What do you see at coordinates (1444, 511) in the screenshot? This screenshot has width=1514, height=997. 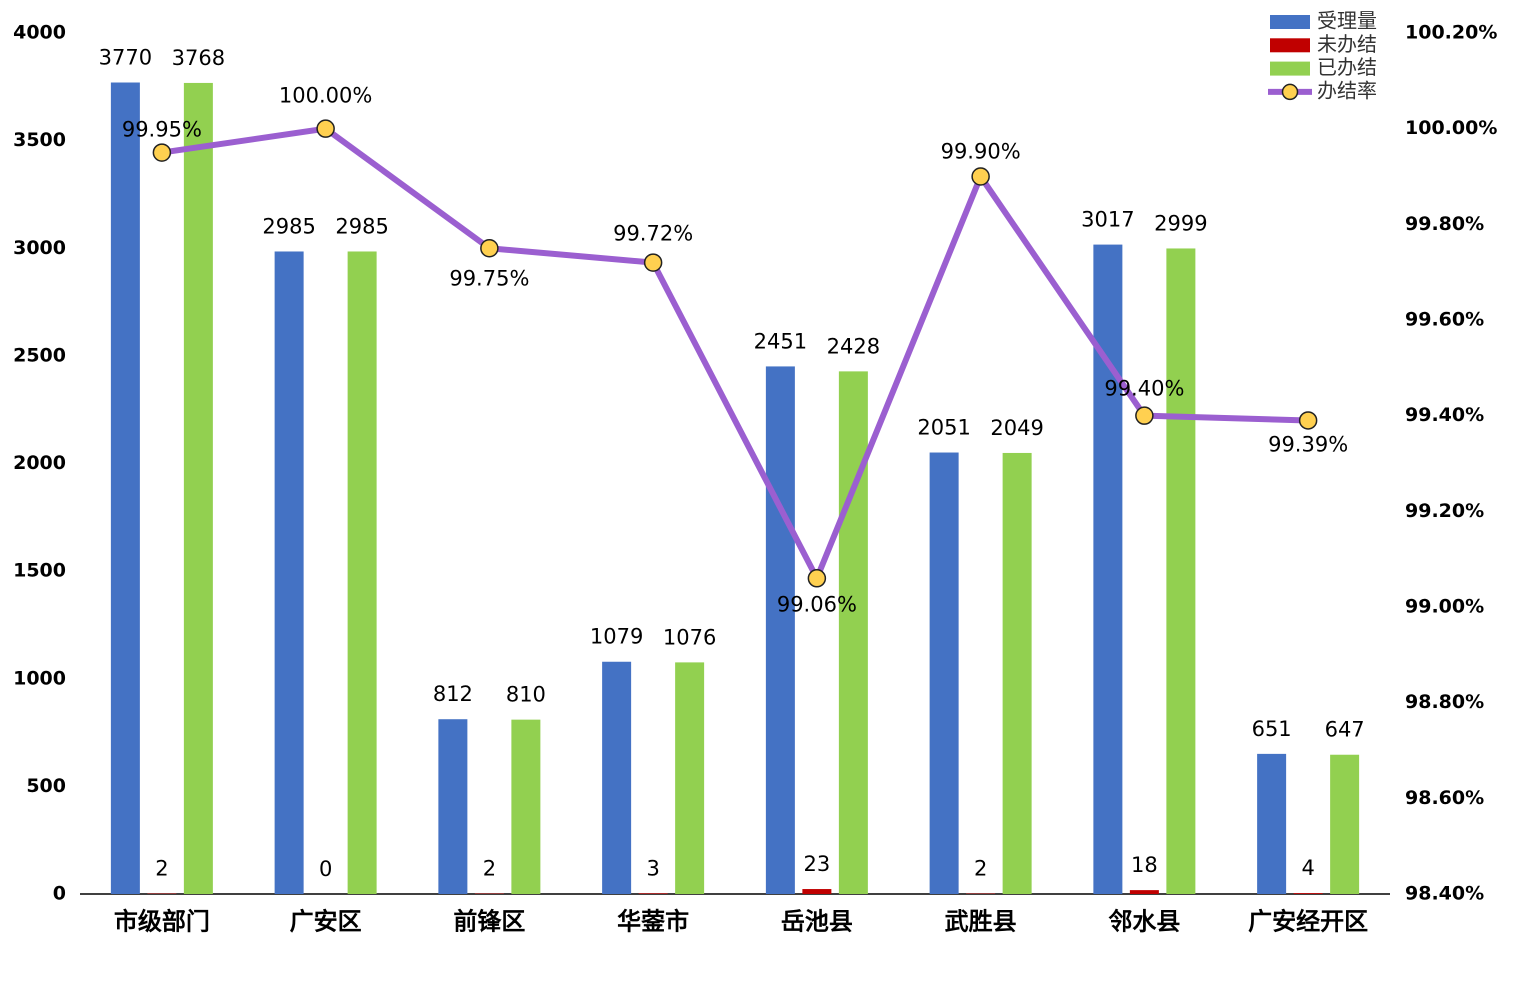 I see `y2-tick-label: 99.20%` at bounding box center [1444, 511].